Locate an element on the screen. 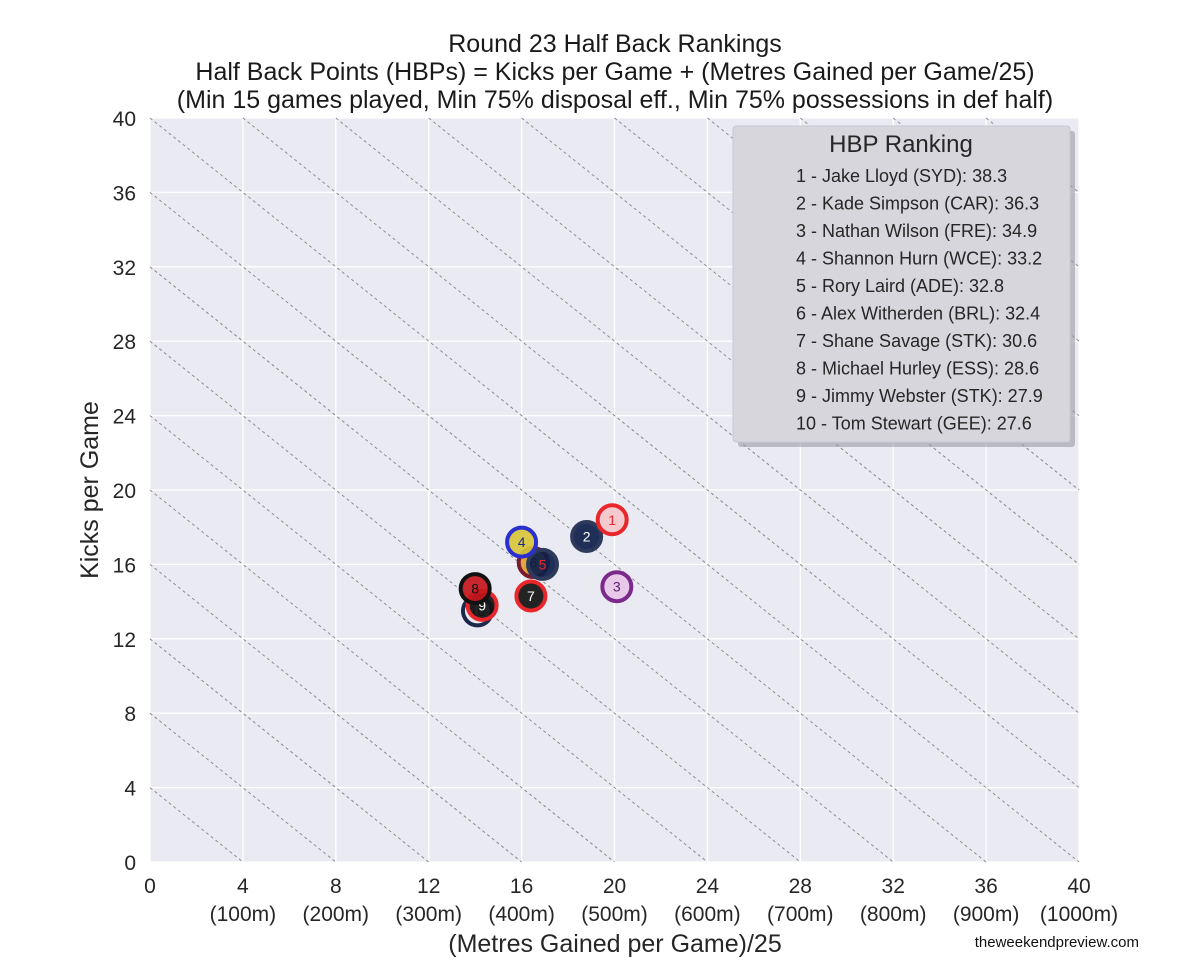  point-label: 4 is located at coordinates (522, 542).